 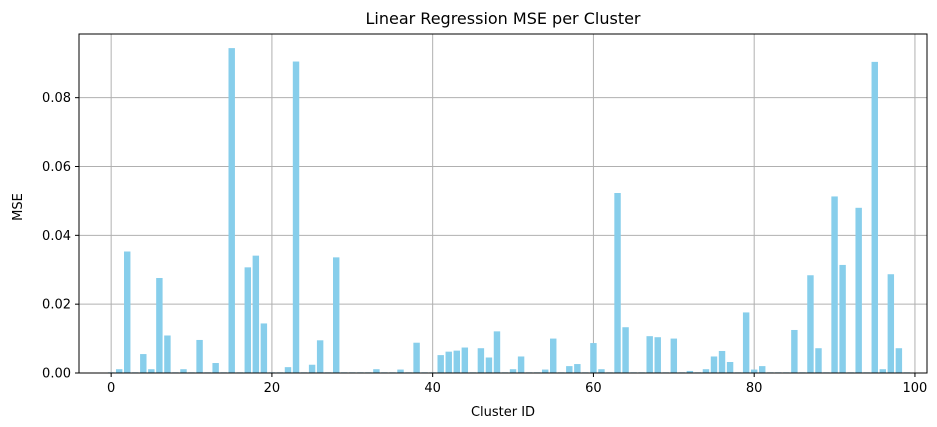 What do you see at coordinates (18, 207) in the screenshot?
I see `y-axis-label: MSE` at bounding box center [18, 207].